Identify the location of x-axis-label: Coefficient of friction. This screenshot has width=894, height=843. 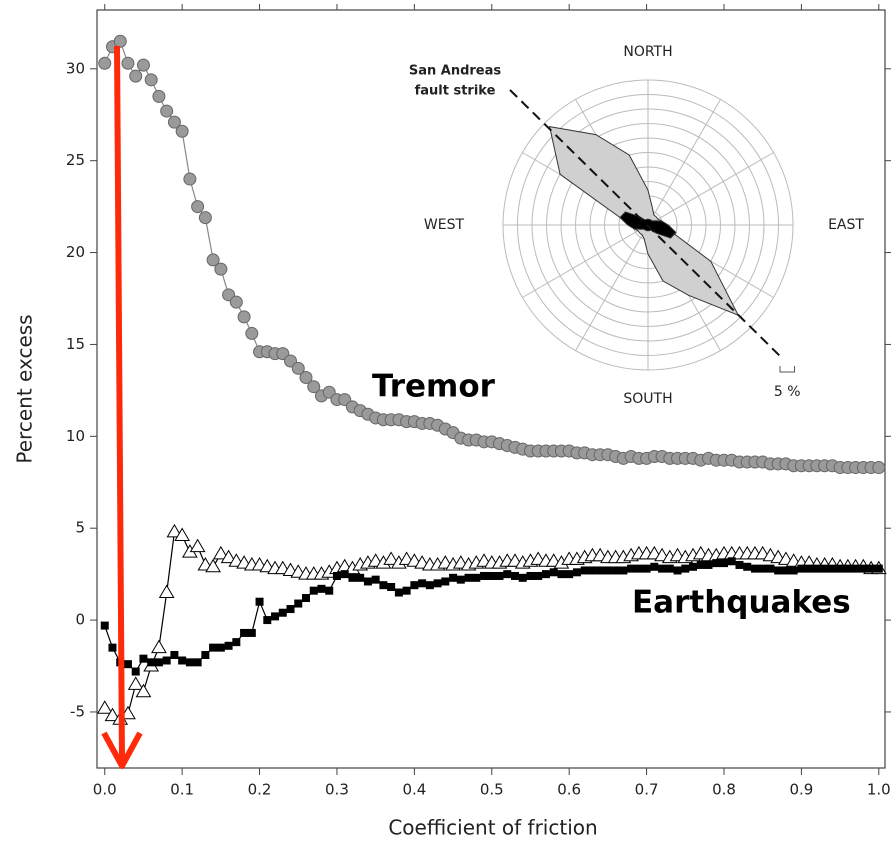
(492, 828).